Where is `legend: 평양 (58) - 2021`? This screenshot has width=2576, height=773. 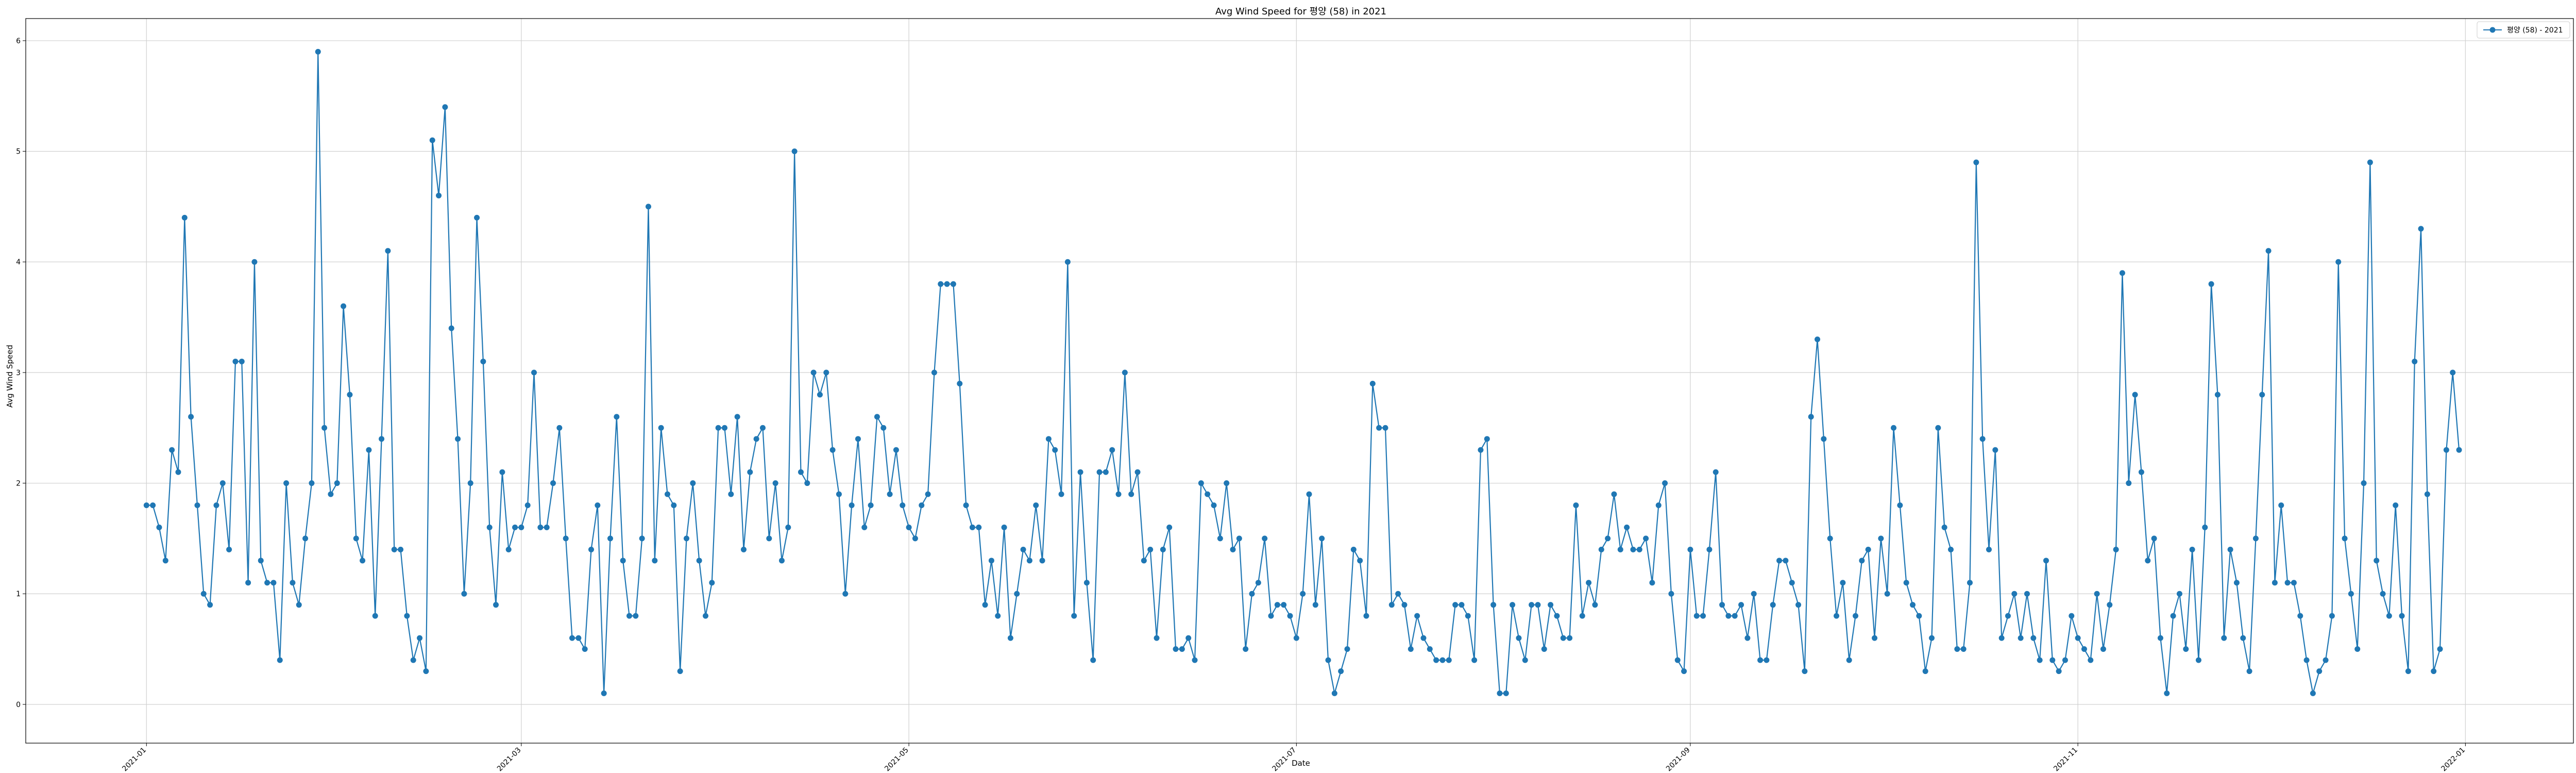
legend: 평양 (58) - 2021 is located at coordinates (2523, 30).